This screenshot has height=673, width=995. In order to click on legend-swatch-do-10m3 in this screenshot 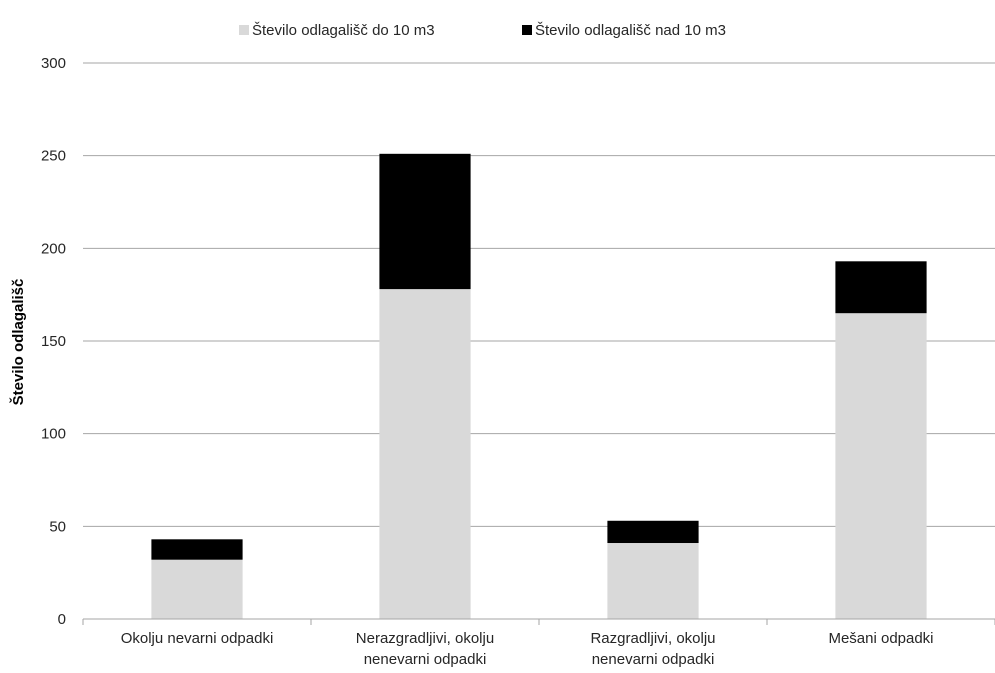, I will do `click(244, 30)`.